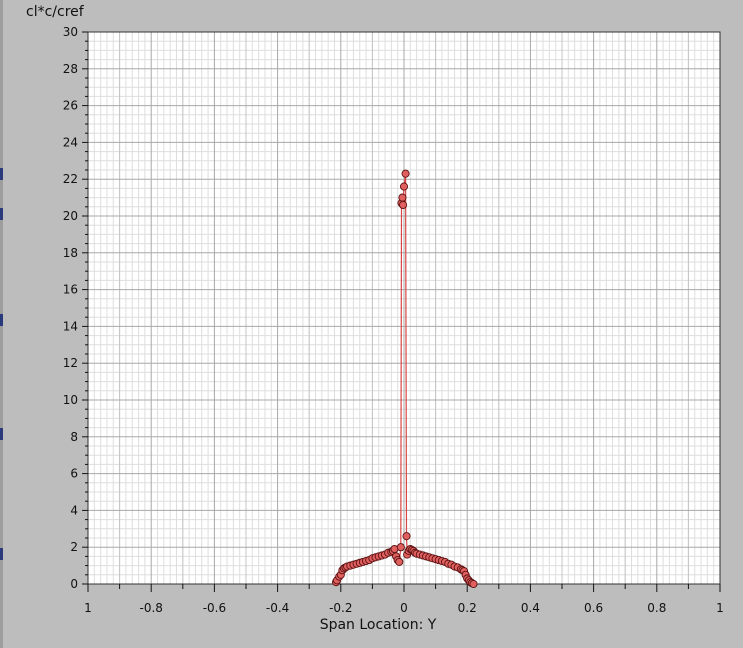 The image size is (743, 648). I want to click on x-tick-label: 0.8, so click(656, 608).